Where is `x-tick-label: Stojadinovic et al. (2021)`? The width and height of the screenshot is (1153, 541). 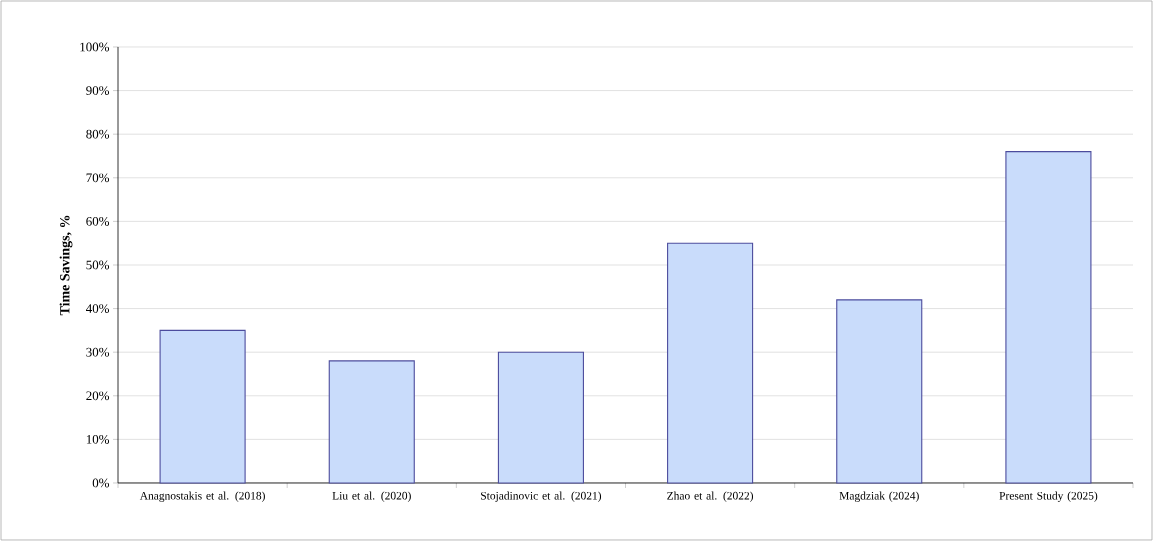 x-tick-label: Stojadinovic et al. (2021) is located at coordinates (541, 496).